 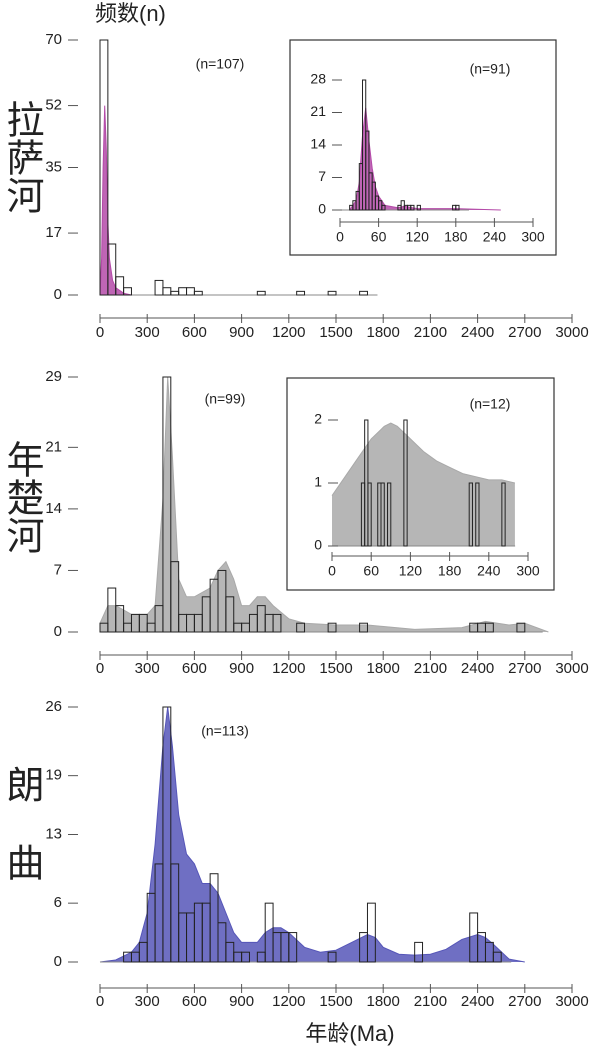 What do you see at coordinates (22, 497) in the screenshot?
I see `row-label: 年楚河` at bounding box center [22, 497].